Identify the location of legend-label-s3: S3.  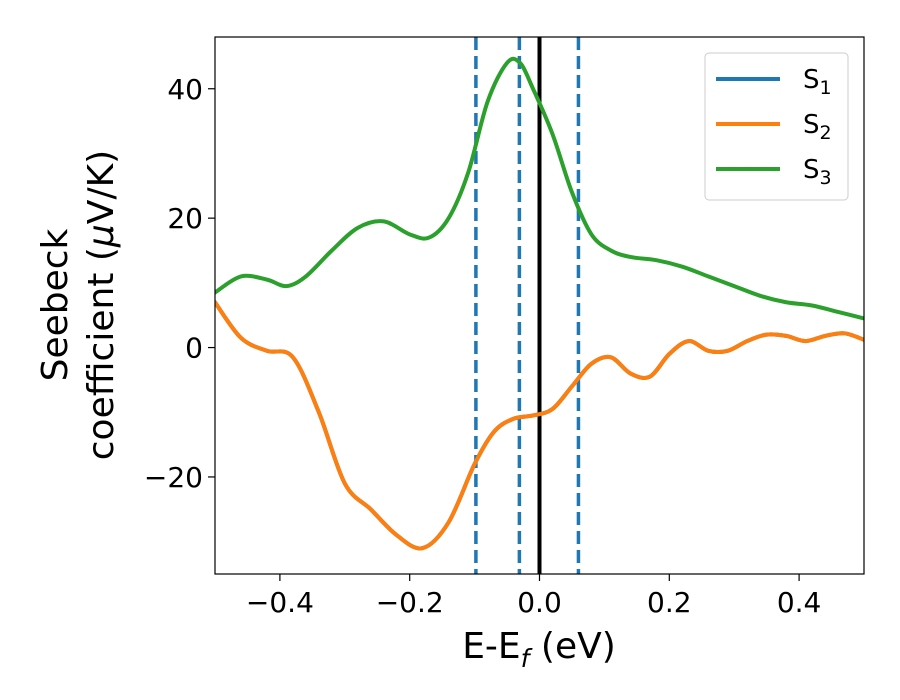
(817, 172).